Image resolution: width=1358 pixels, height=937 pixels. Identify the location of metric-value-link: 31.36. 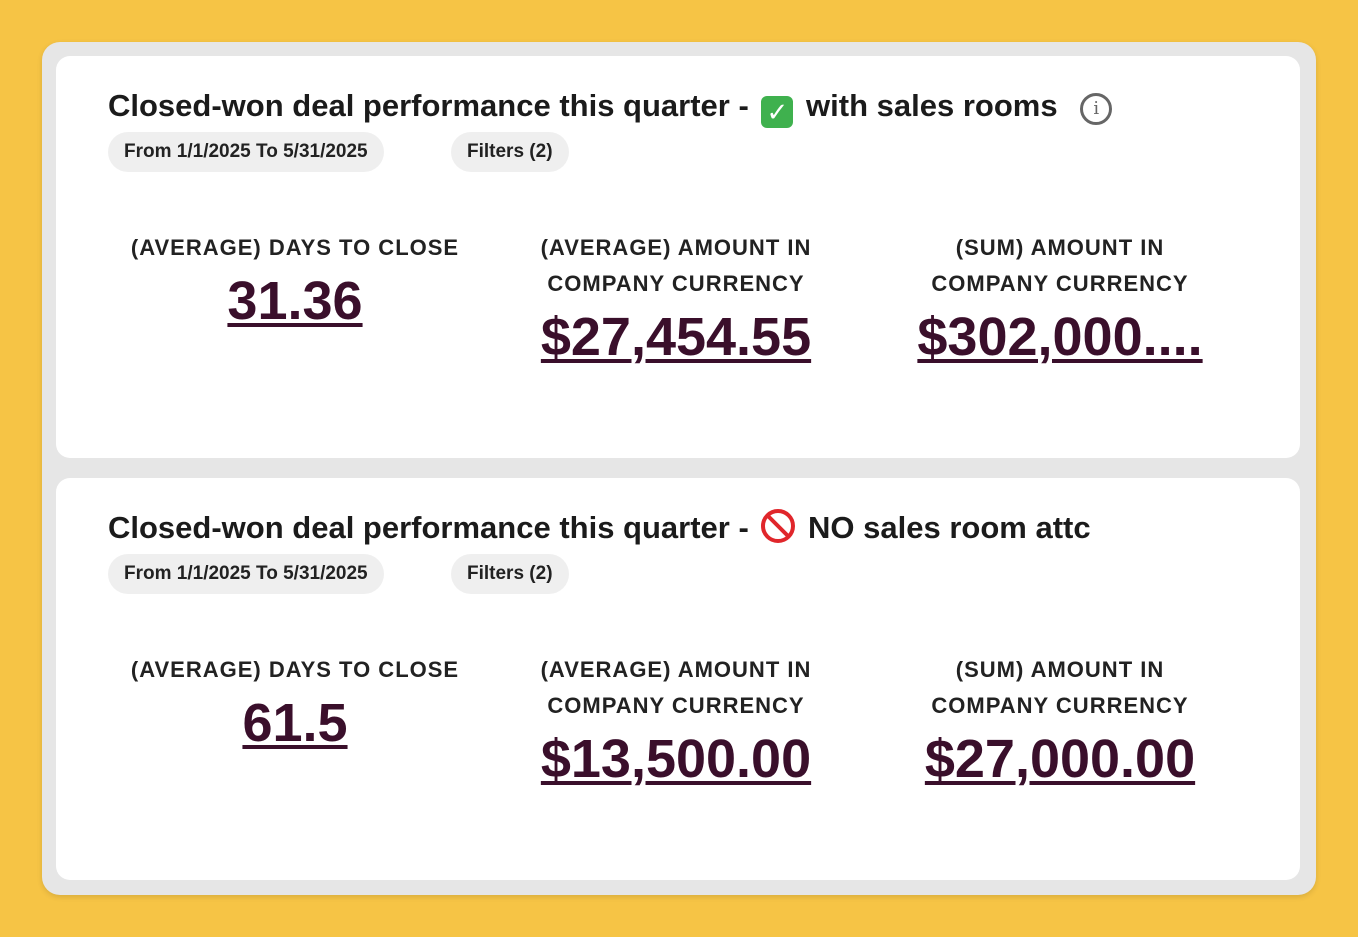
(295, 301).